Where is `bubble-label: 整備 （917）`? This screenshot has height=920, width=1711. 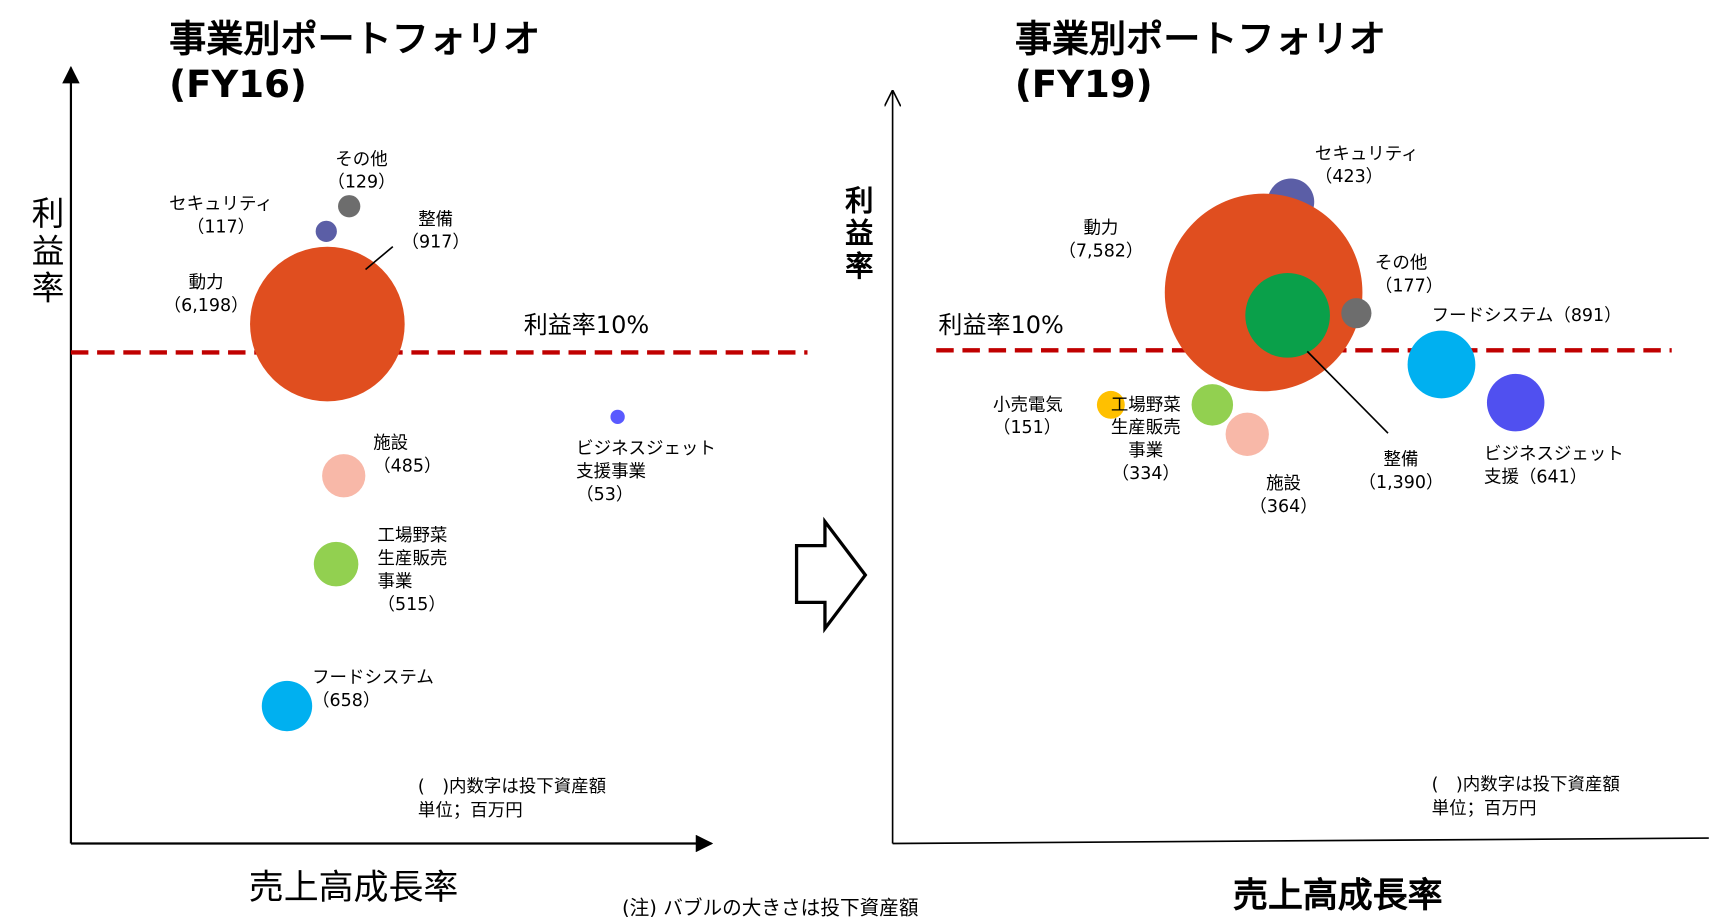
bubble-label: 整備 （917） is located at coordinates (436, 230).